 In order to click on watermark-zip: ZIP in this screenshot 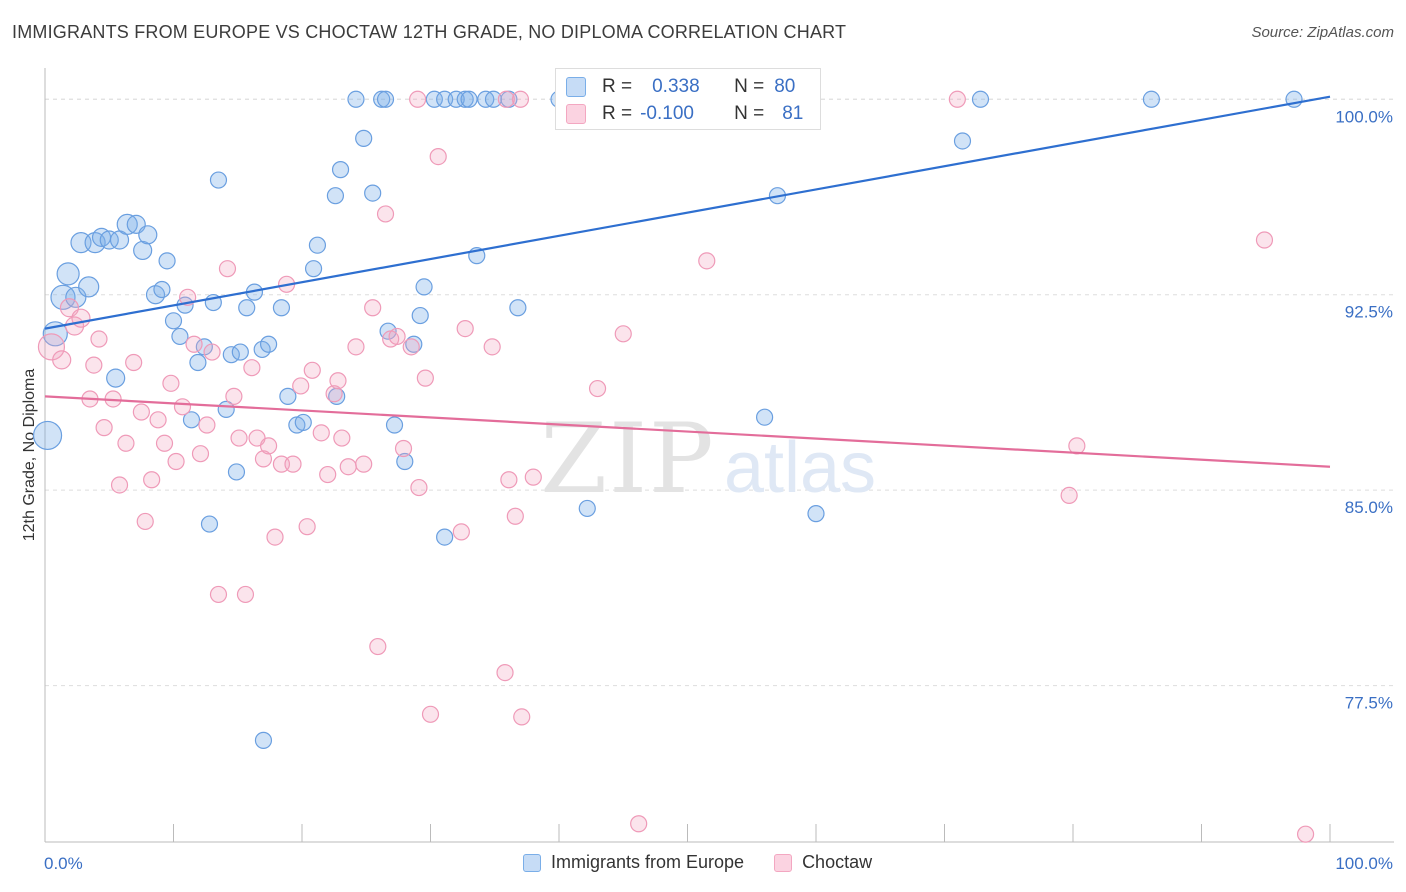, I will do `click(627, 459)`.